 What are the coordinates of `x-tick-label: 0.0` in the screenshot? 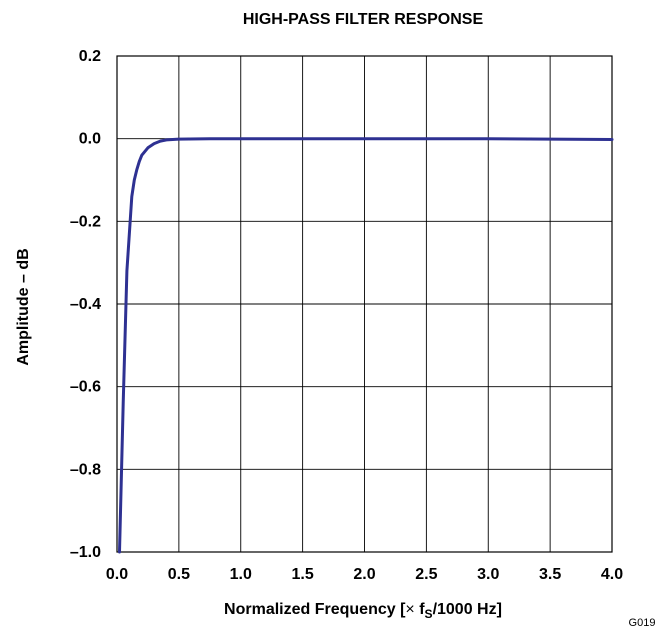 It's located at (117, 574).